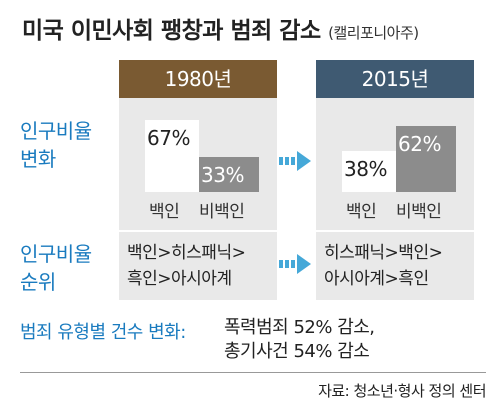 The height and width of the screenshot is (412, 500). Describe the element at coordinates (299, 327) in the screenshot. I see `crime-line: 폭력범죄 52% 감소,` at that location.